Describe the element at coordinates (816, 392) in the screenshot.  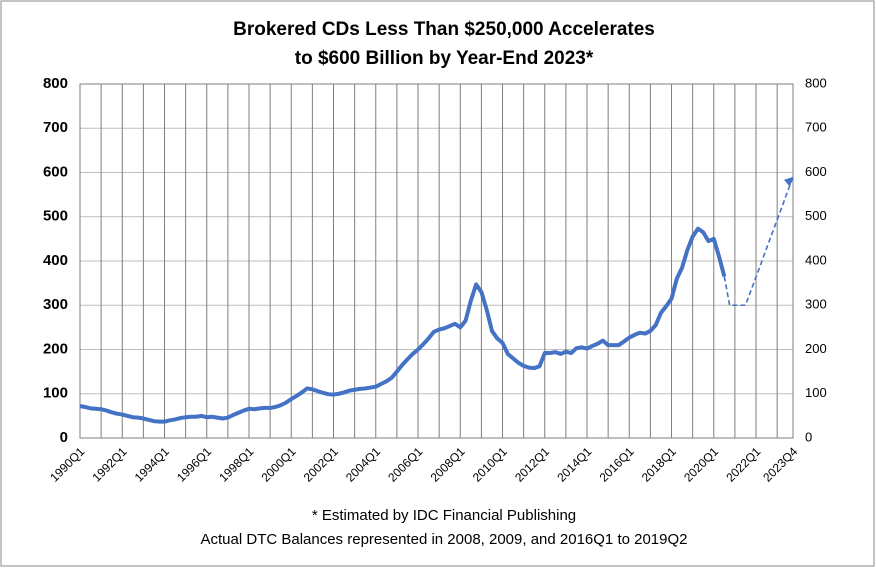
I see `y2-tick-label: 100` at that location.